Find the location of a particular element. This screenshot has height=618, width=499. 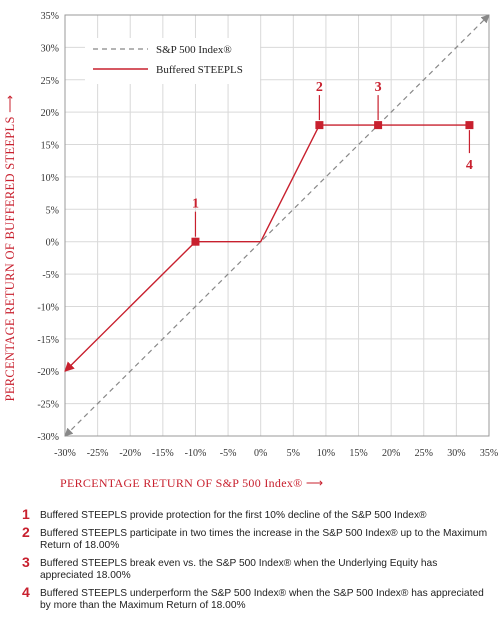

y-tick-label: 35% is located at coordinates (50, 16).